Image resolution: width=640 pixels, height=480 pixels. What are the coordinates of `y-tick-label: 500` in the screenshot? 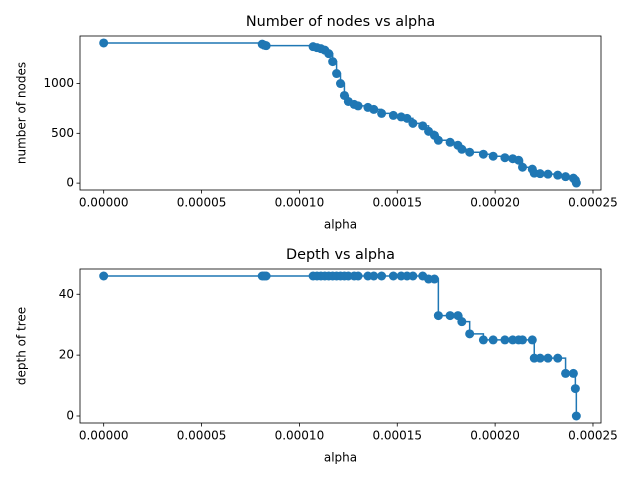 It's located at (62, 133).